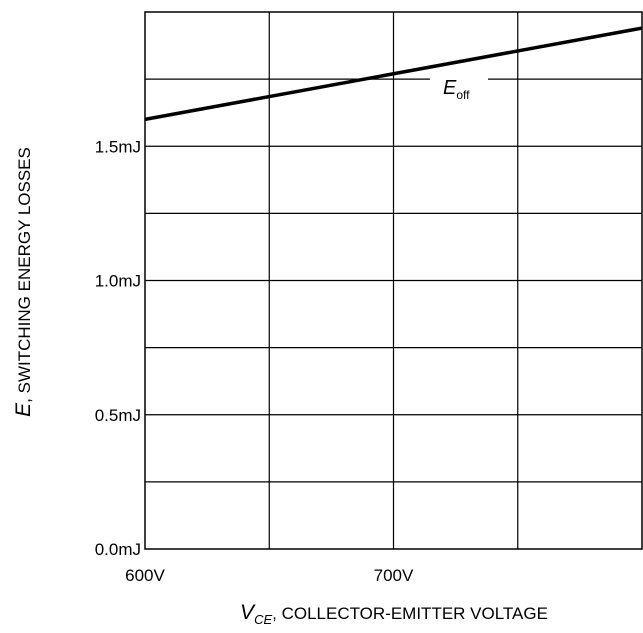  What do you see at coordinates (263, 619) in the screenshot?
I see `x-axis-subscript: CE` at bounding box center [263, 619].